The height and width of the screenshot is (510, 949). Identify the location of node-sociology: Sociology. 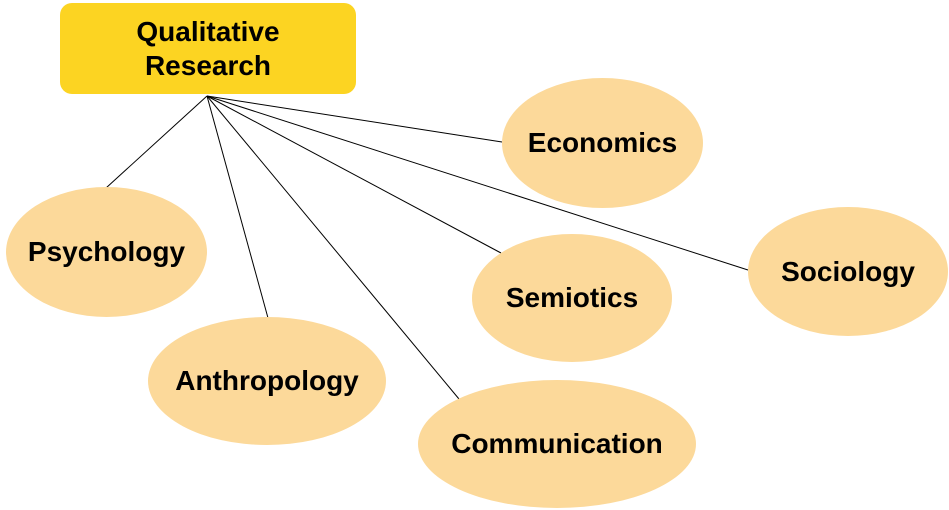
(848, 271).